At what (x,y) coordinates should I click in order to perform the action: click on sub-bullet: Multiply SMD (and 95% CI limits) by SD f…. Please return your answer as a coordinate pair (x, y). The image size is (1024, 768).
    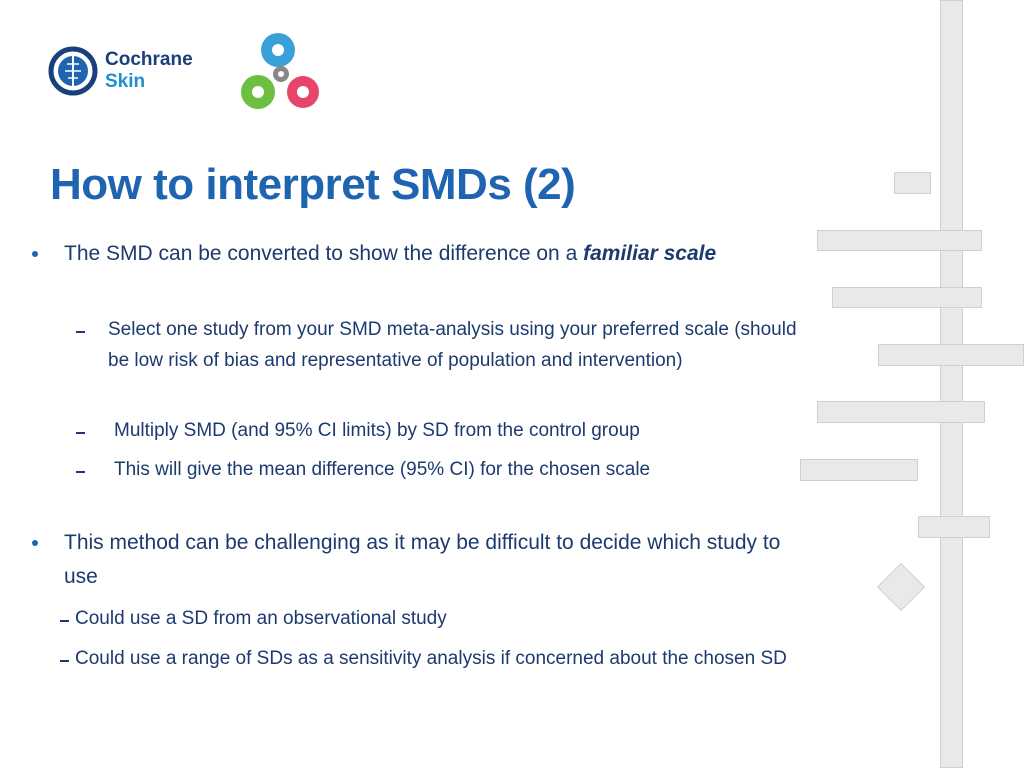
    Looking at the image, I should click on (377, 430).